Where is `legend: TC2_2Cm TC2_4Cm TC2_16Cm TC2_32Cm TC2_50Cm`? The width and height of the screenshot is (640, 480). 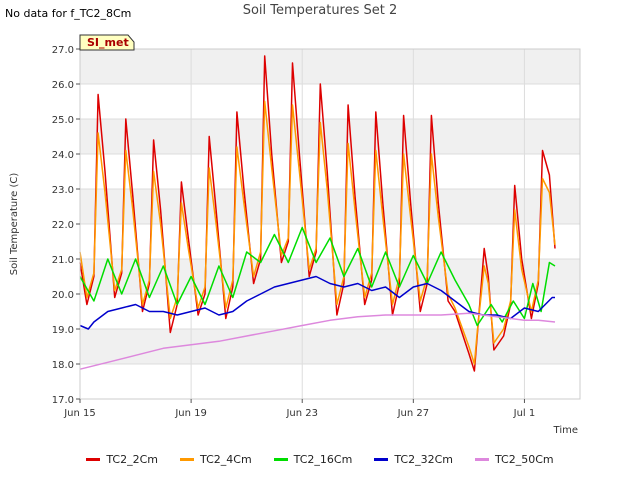
legend: TC2_2Cm TC2_4Cm TC2_16Cm TC2_32Cm TC2_50Cm is located at coordinates (320, 459).